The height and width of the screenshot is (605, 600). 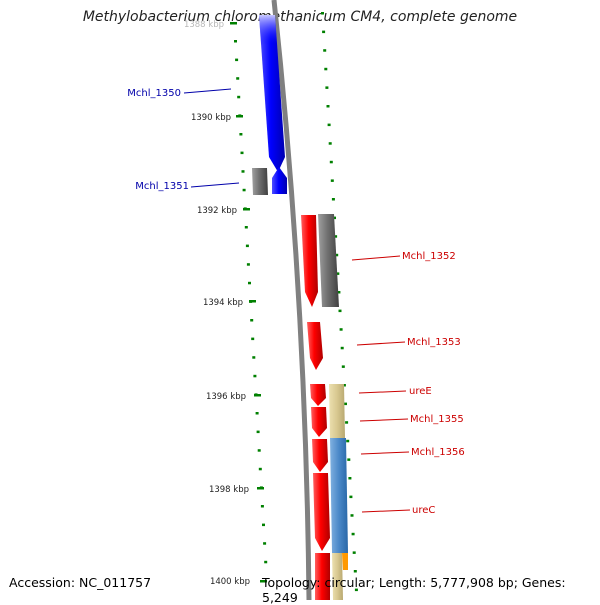 I want to click on gene-label-mchl-1351: Mchl_1351, so click(x=162, y=186).